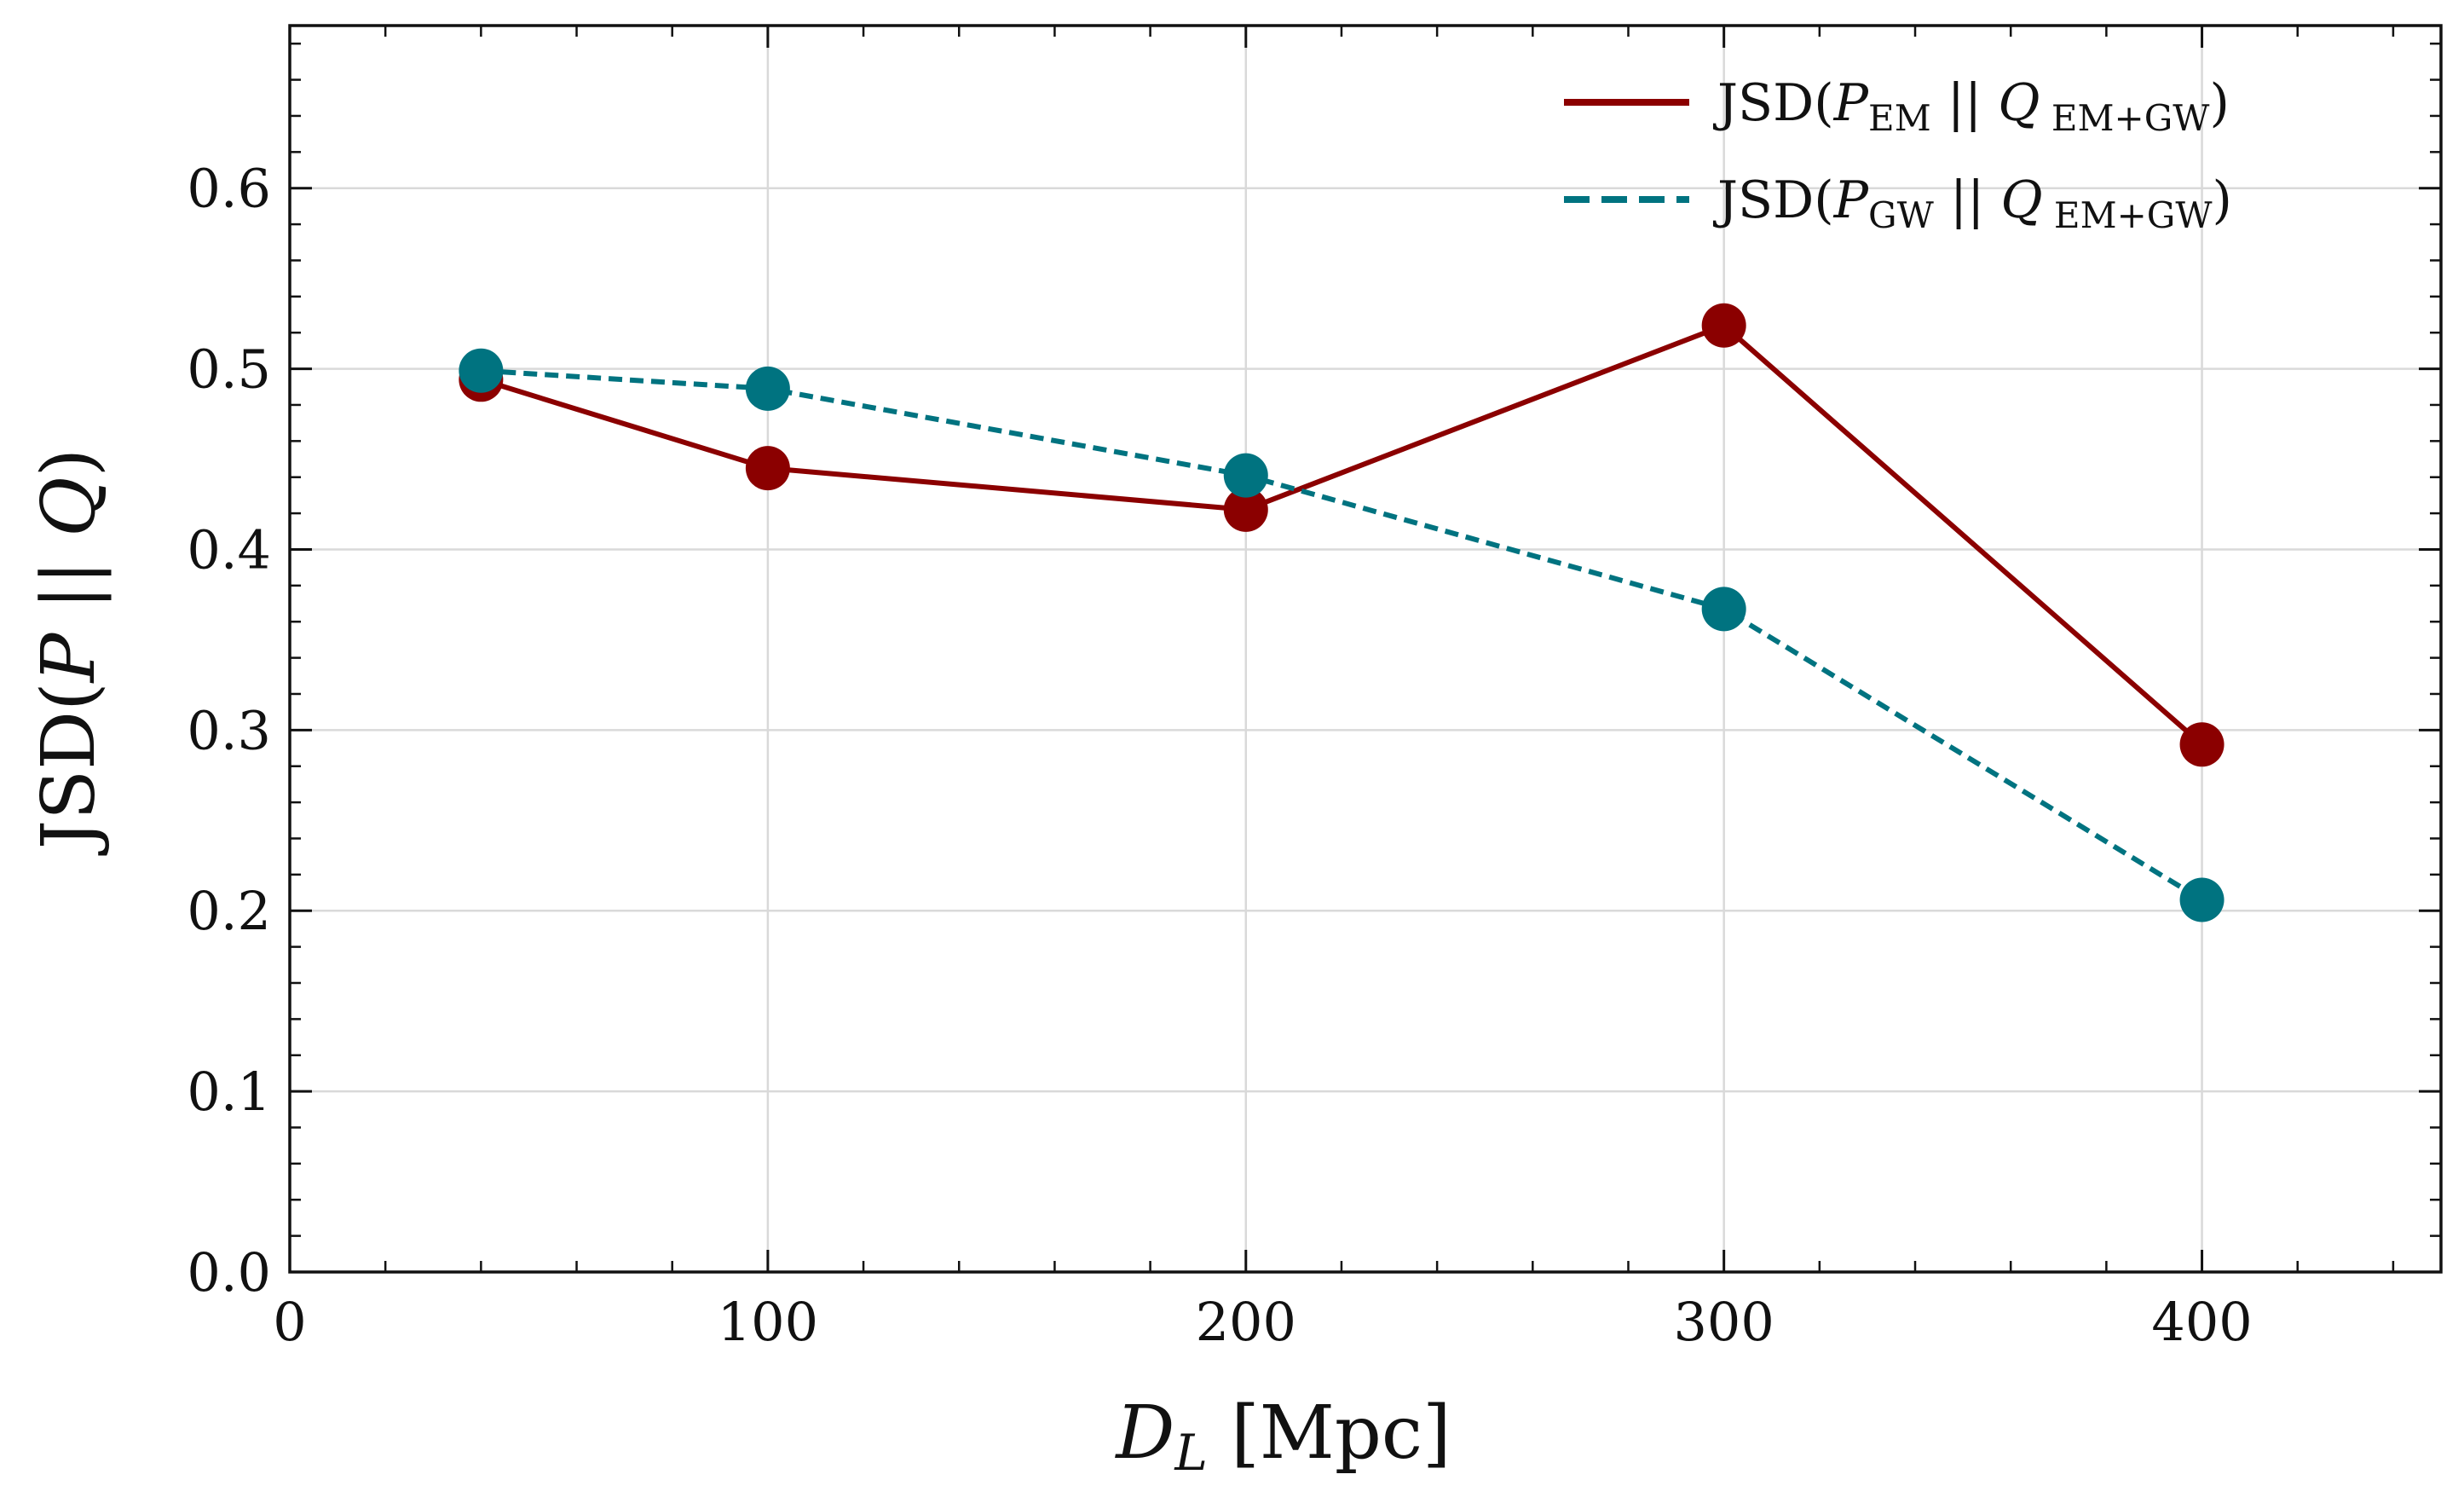 This screenshot has width=2464, height=1509. Describe the element at coordinates (2128, 215) in the screenshot. I see `legend-gw-q-subscript: EM+GW` at that location.